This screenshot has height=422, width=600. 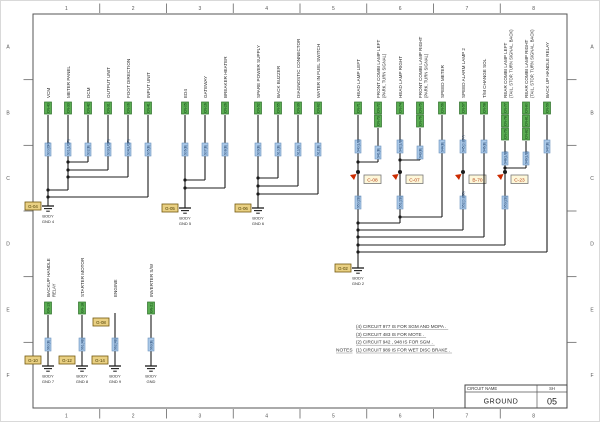 What do you see at coordinates (258, 150) in the screenshot?
I see `wire-number: 909(B)` at bounding box center [258, 150].